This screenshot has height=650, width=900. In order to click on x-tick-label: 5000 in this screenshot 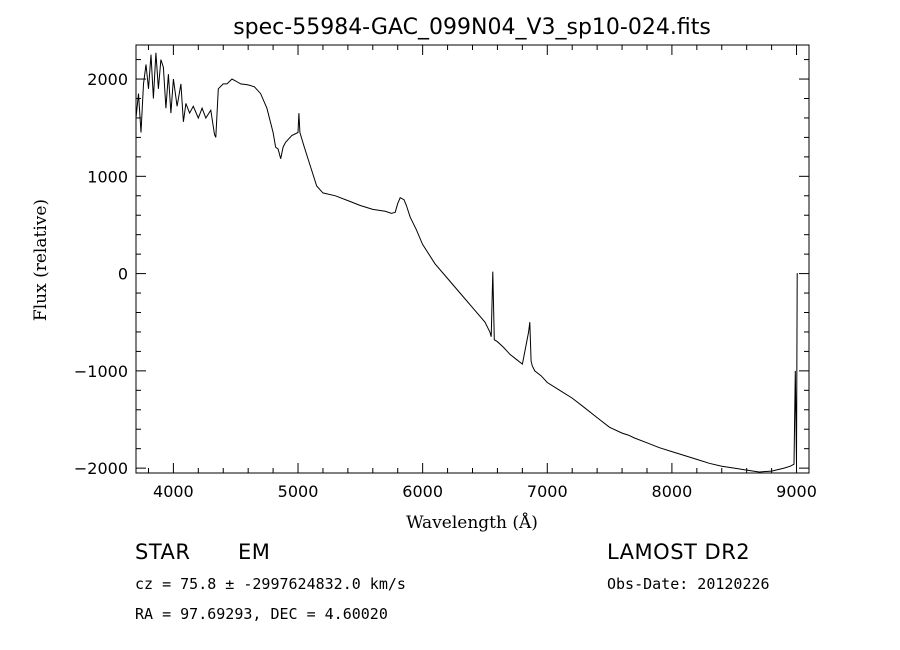, I will do `click(298, 491)`.